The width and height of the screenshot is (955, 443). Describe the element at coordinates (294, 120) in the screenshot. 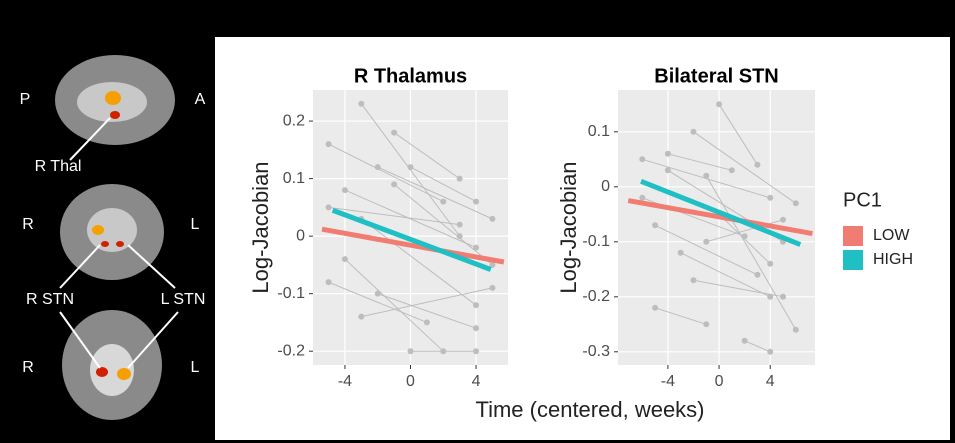

I see `y-tick-label: 0.2` at that location.